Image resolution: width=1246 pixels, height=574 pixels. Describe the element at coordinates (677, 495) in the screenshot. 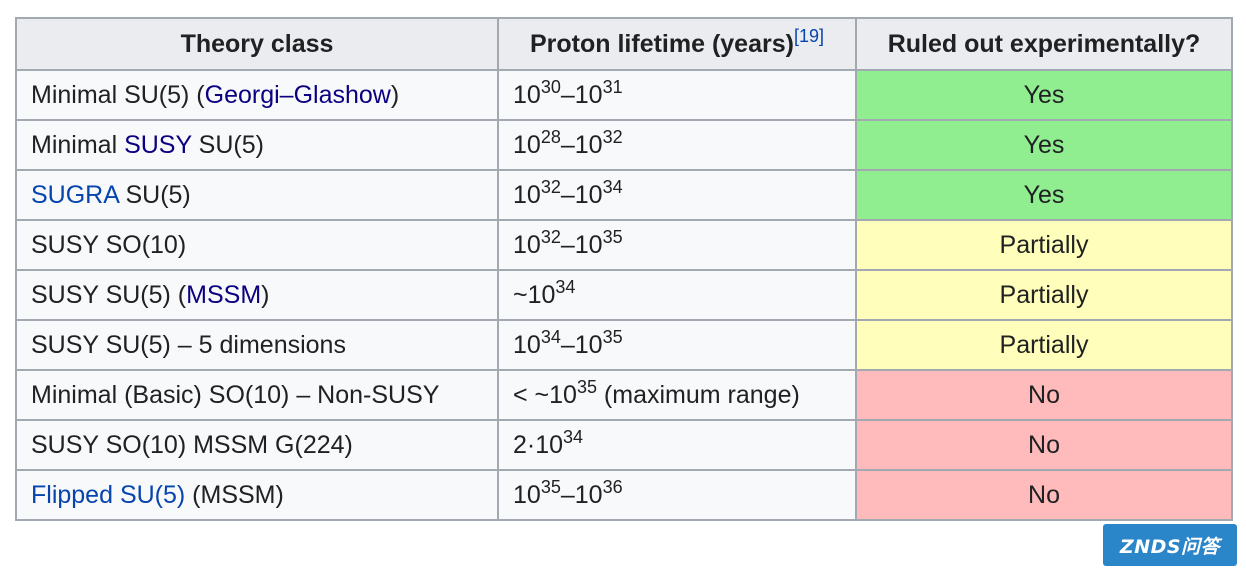

I see `lifetime-cell: 1035–1036` at that location.